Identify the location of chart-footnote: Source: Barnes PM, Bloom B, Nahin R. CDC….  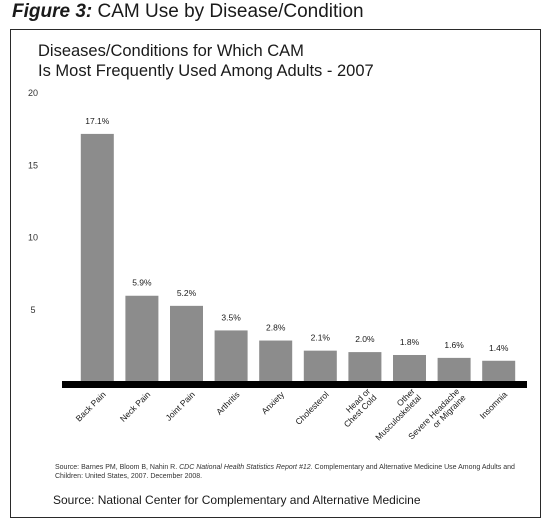
(285, 472).